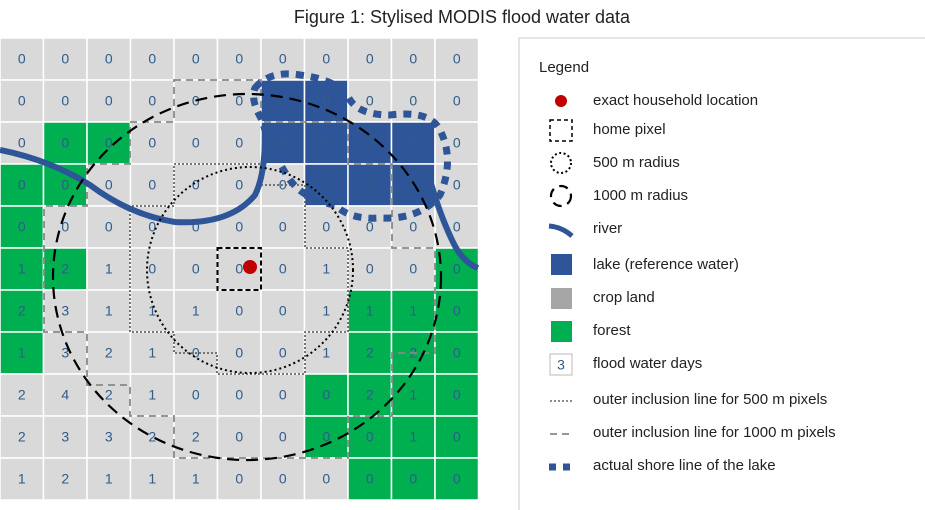 The height and width of the screenshot is (510, 925). I want to click on legend-title: Legend, so click(564, 67).